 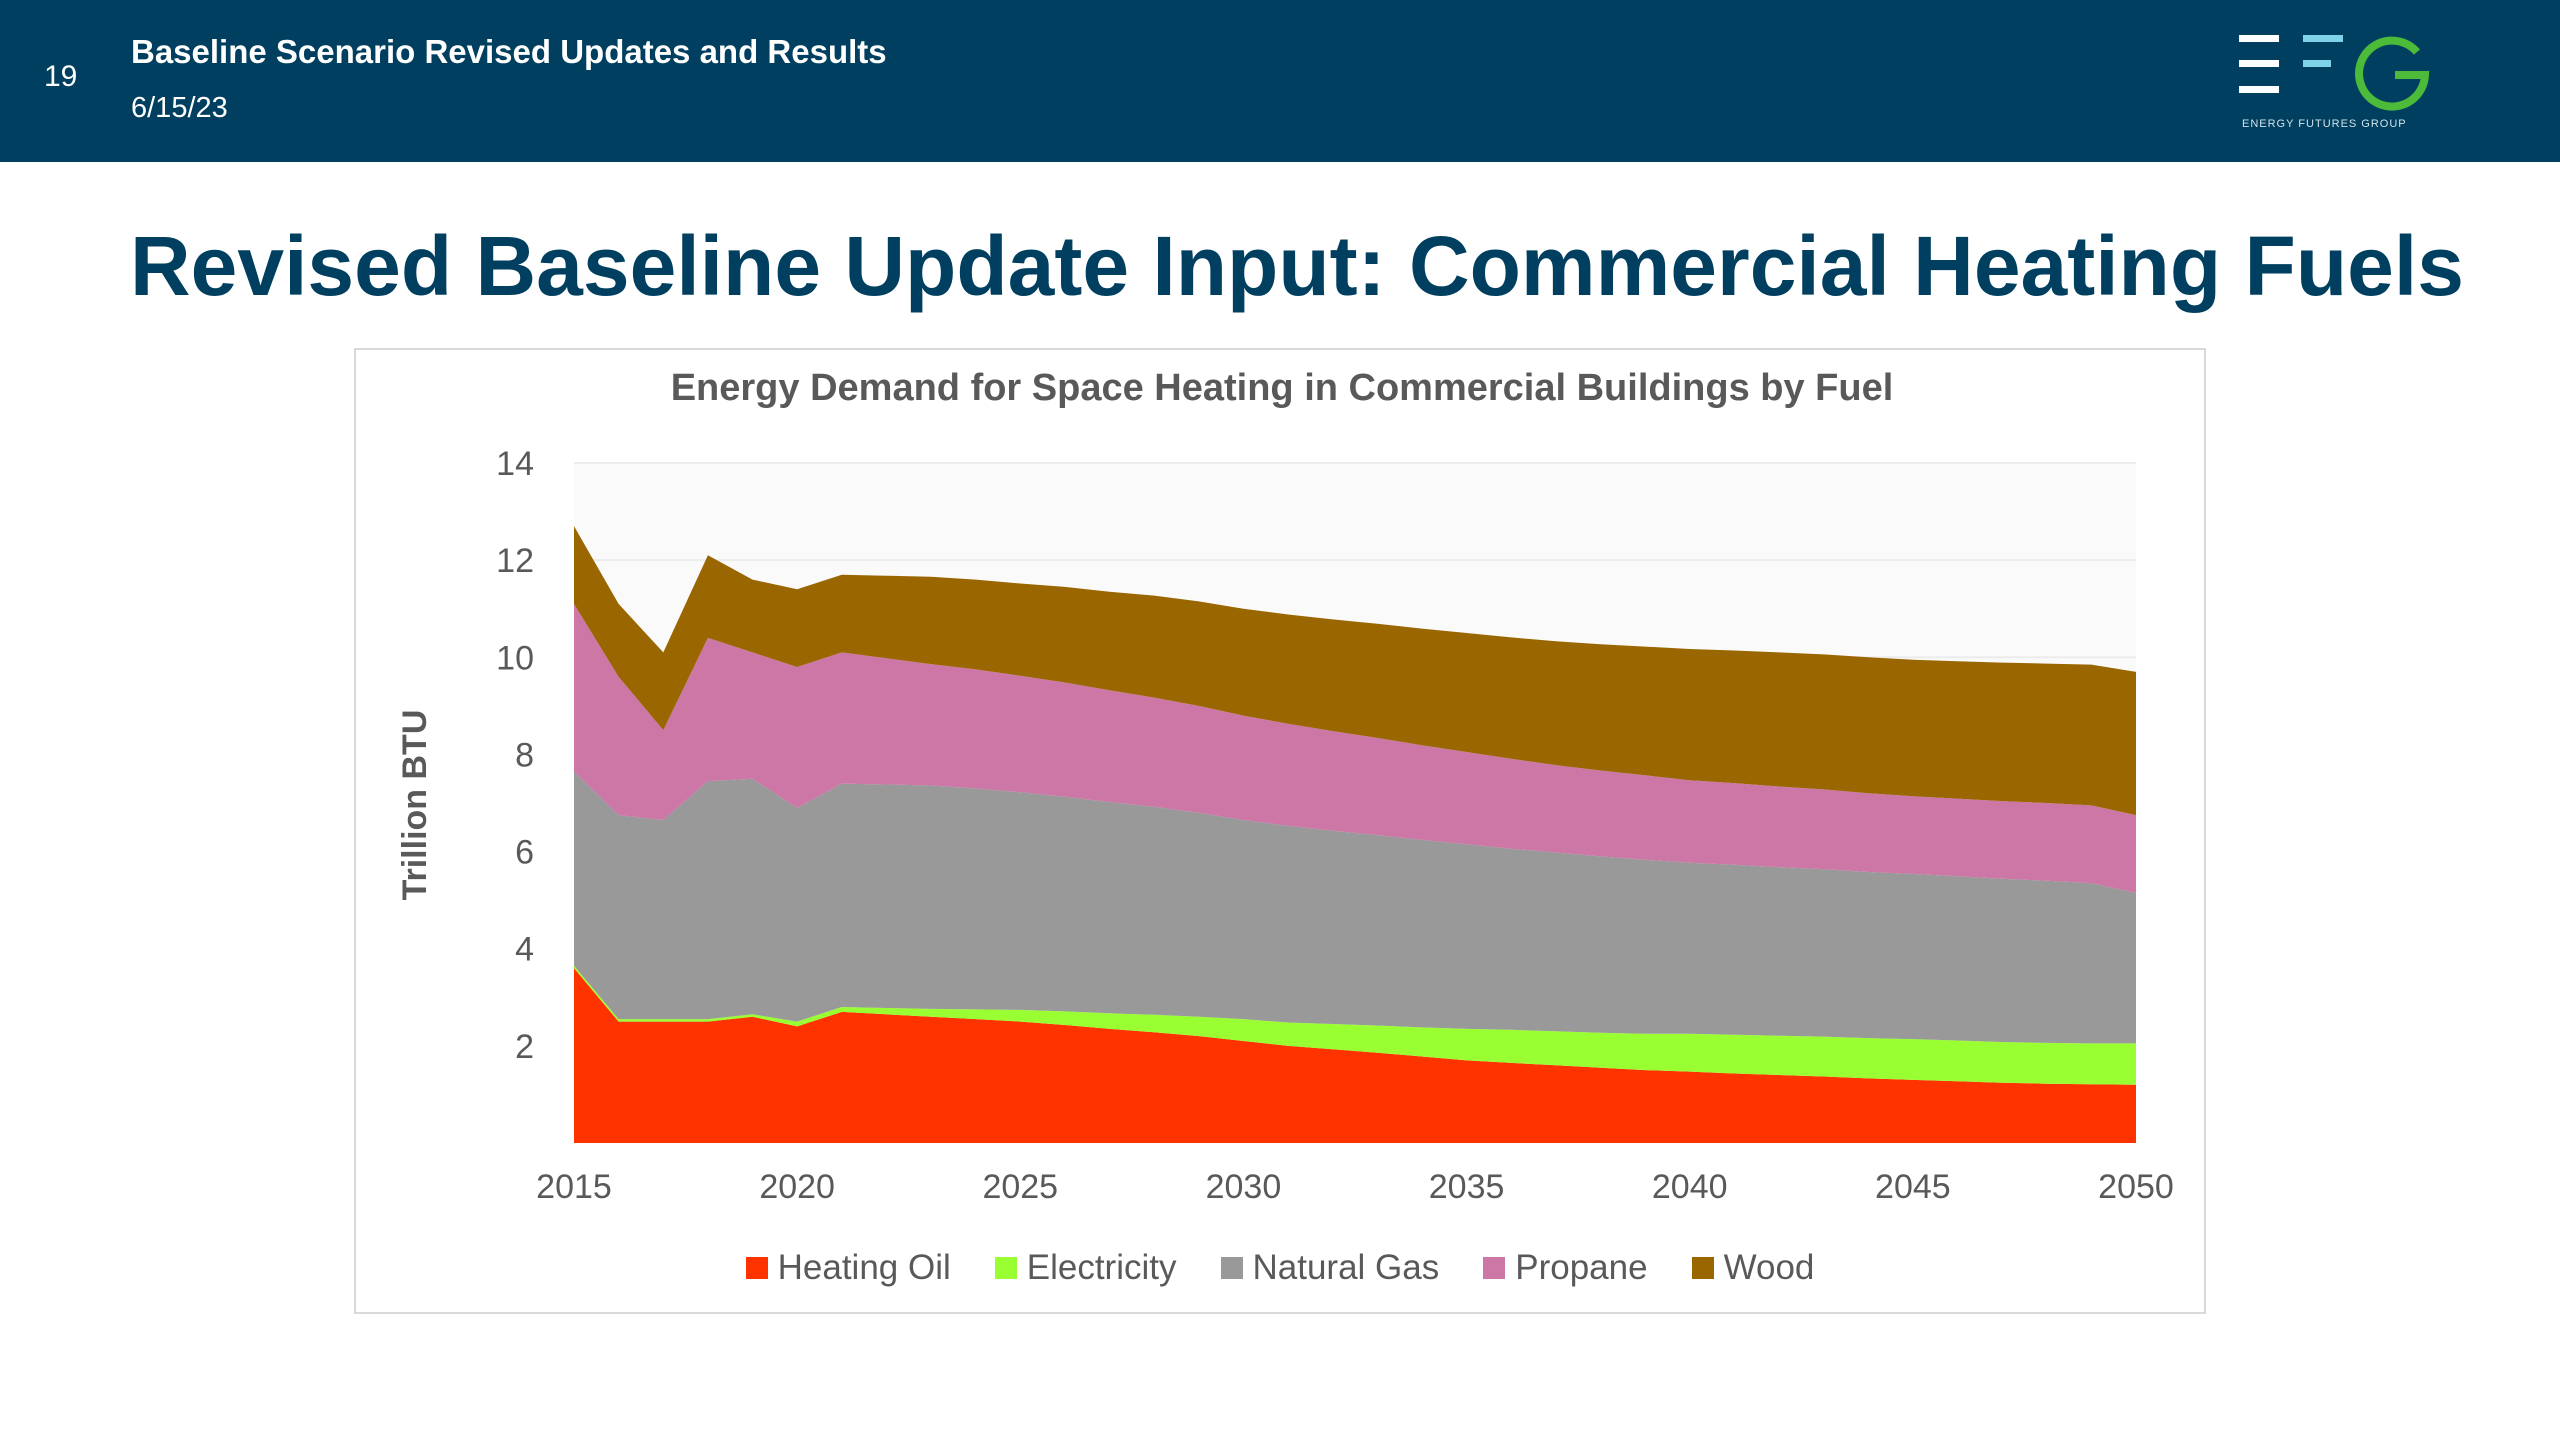 I want to click on y-tick-label: 6, so click(x=524, y=853).